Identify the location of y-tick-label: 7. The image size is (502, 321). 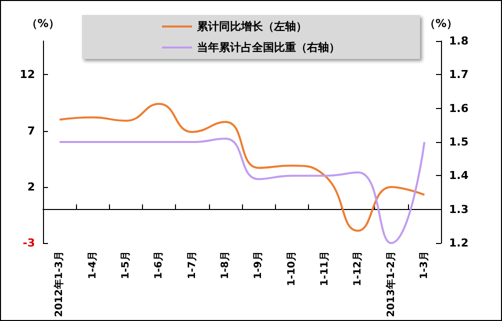
(31, 131).